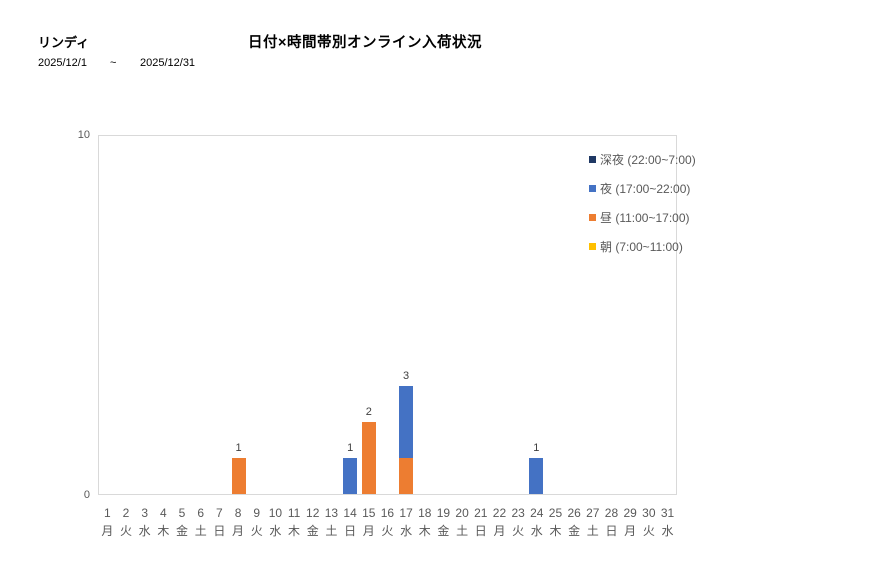 This screenshot has width=877, height=578. I want to click on bar-slot-day-15: 2, so click(369, 315).